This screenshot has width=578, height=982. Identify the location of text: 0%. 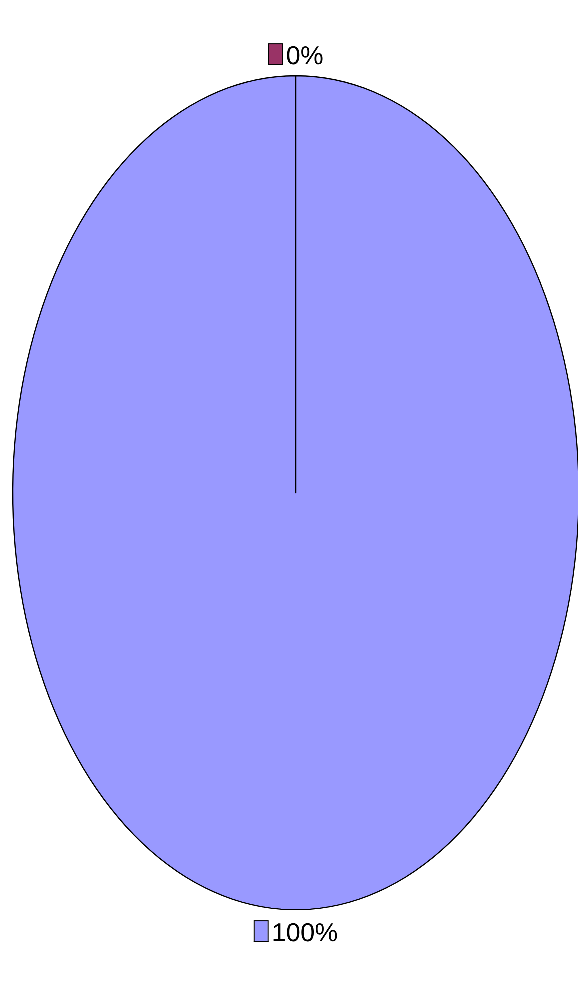
(305, 55).